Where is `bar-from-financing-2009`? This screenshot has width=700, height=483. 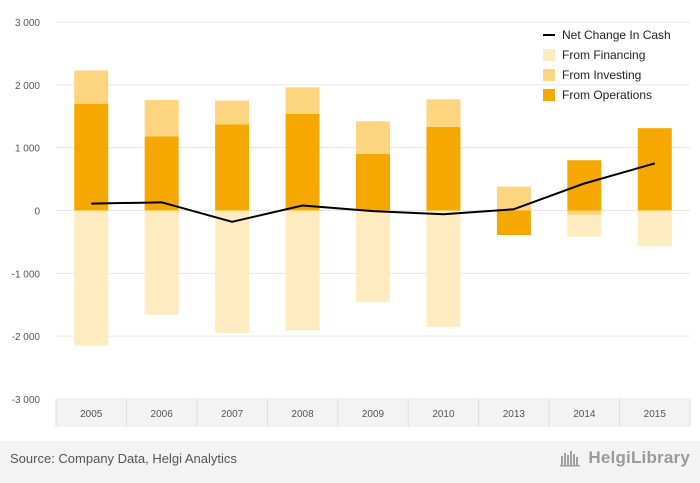 bar-from-financing-2009 is located at coordinates (373, 256).